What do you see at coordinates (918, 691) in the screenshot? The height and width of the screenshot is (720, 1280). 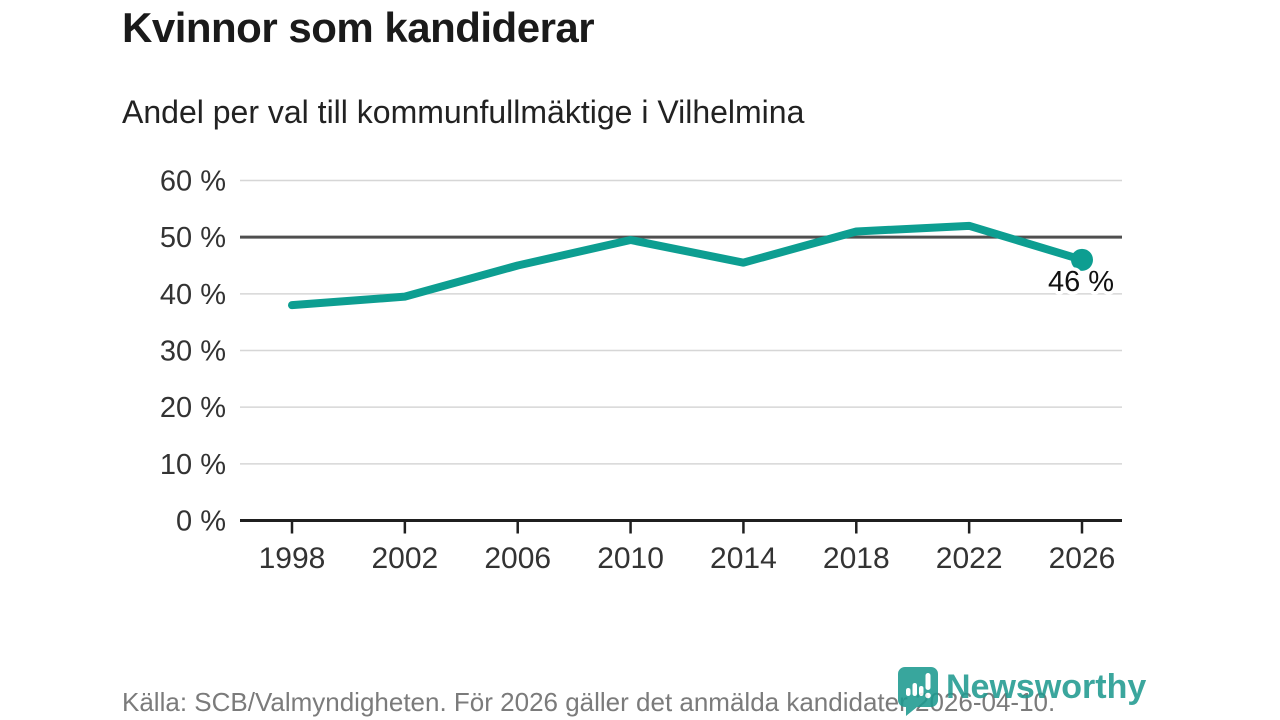 I see `newsworthy-speech-bubble-chart-icon` at bounding box center [918, 691].